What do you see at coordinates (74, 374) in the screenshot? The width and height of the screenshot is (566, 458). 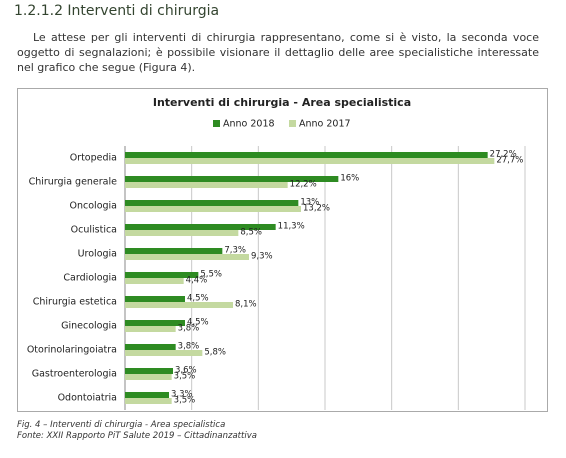 I see `y-tick-label: Gastroenterologia` at bounding box center [74, 374].